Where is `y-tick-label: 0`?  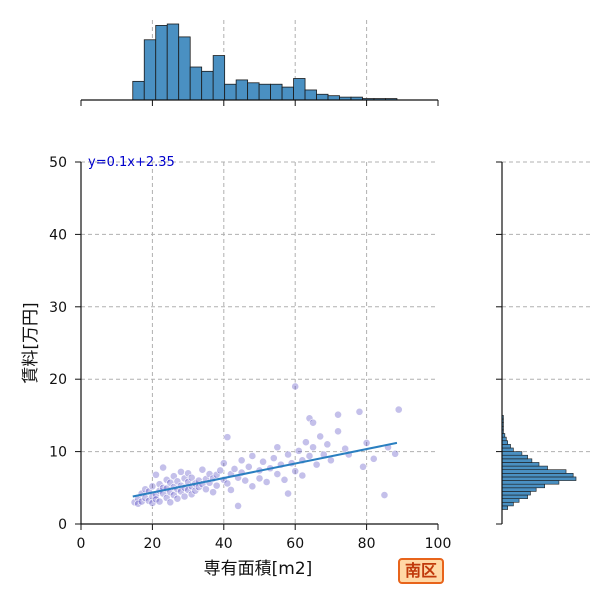 y-tick-label: 0 is located at coordinates (62, 525).